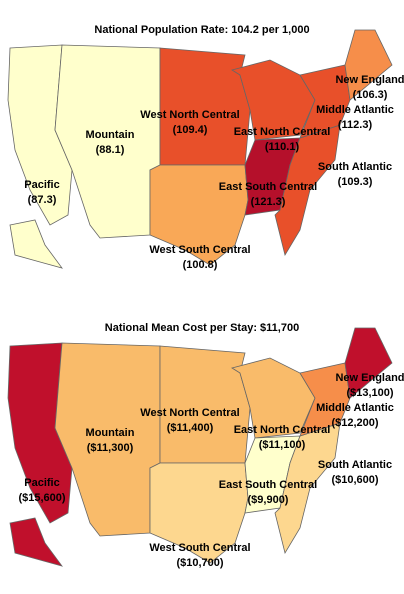 The image size is (404, 594). I want to click on region-value: (112.3), so click(355, 125).